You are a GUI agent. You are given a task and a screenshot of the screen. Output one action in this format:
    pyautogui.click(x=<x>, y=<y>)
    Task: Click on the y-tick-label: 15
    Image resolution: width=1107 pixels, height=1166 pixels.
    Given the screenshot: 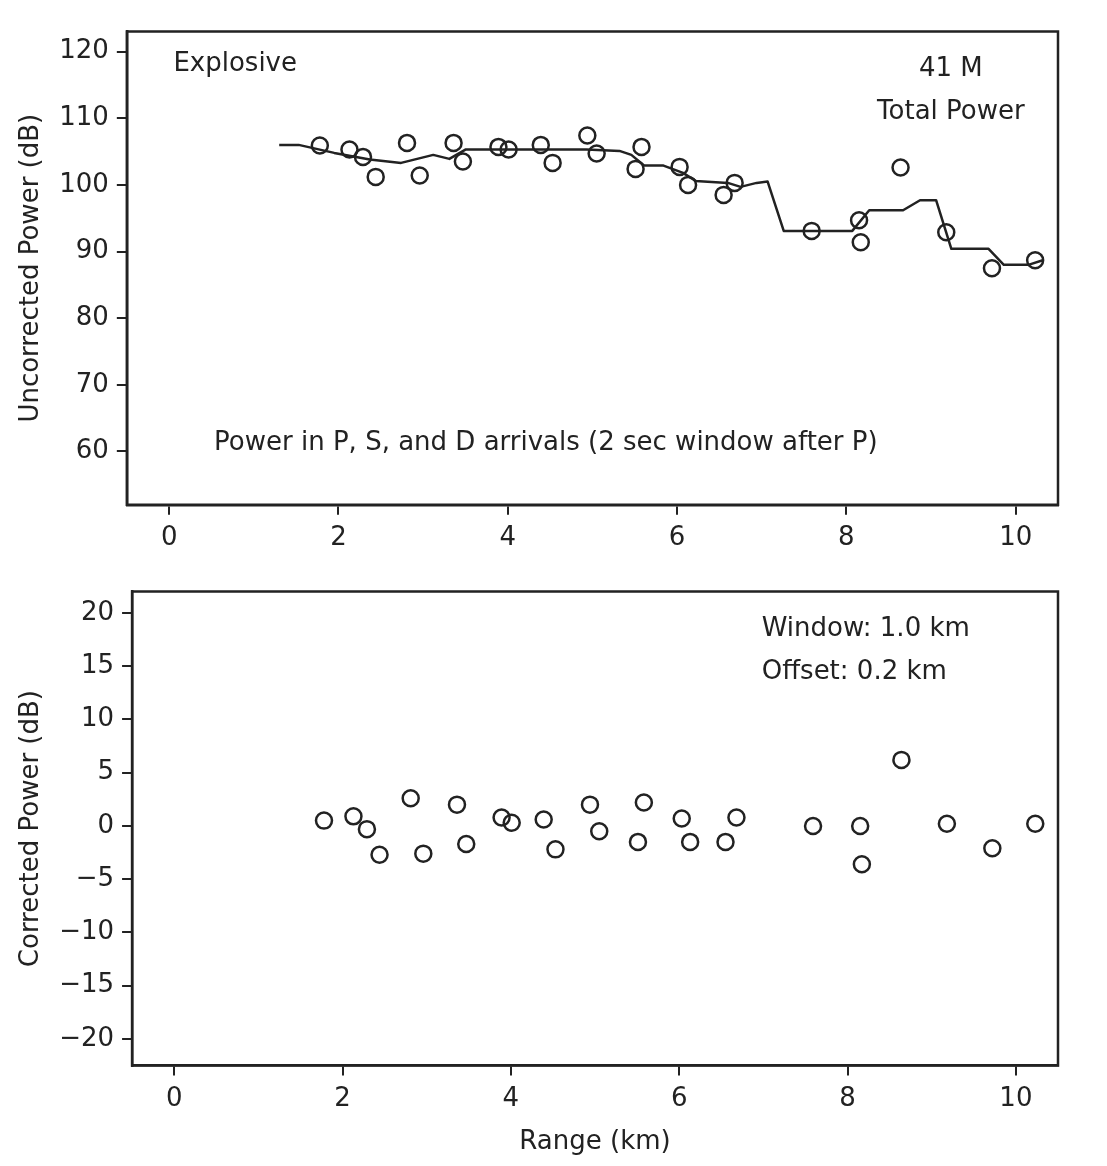 What is the action you would take?
    pyautogui.click(x=97, y=663)
    